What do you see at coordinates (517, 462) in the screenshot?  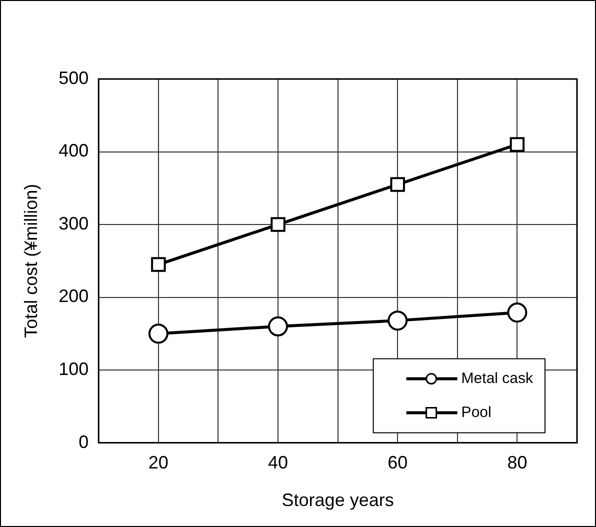 I see `x-tick-label: 80` at bounding box center [517, 462].